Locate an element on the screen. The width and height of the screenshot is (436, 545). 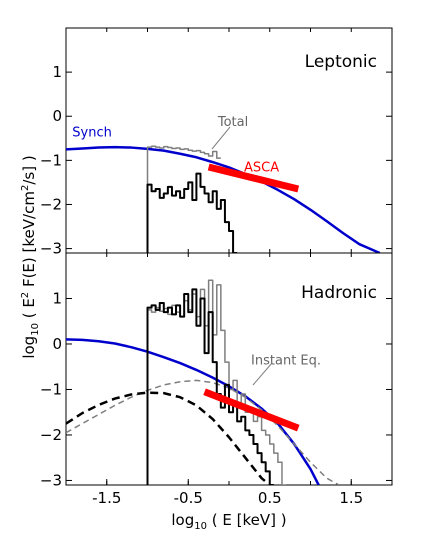
total-pointer is located at coordinates (221, 138).